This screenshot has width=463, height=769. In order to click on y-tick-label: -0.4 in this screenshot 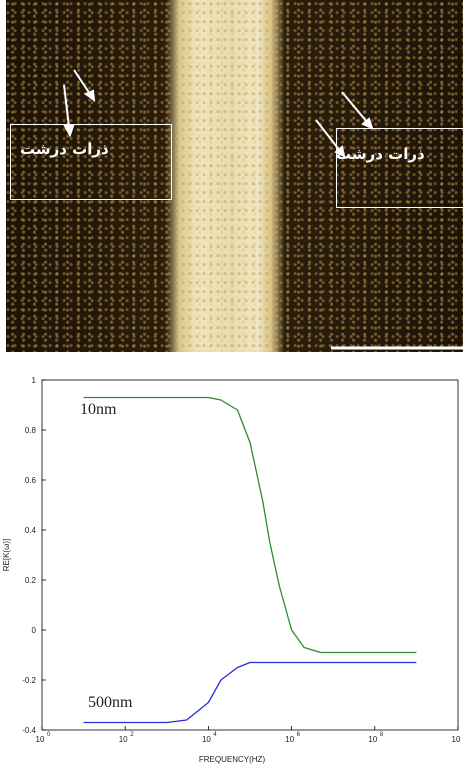, I will do `click(29, 730)`.